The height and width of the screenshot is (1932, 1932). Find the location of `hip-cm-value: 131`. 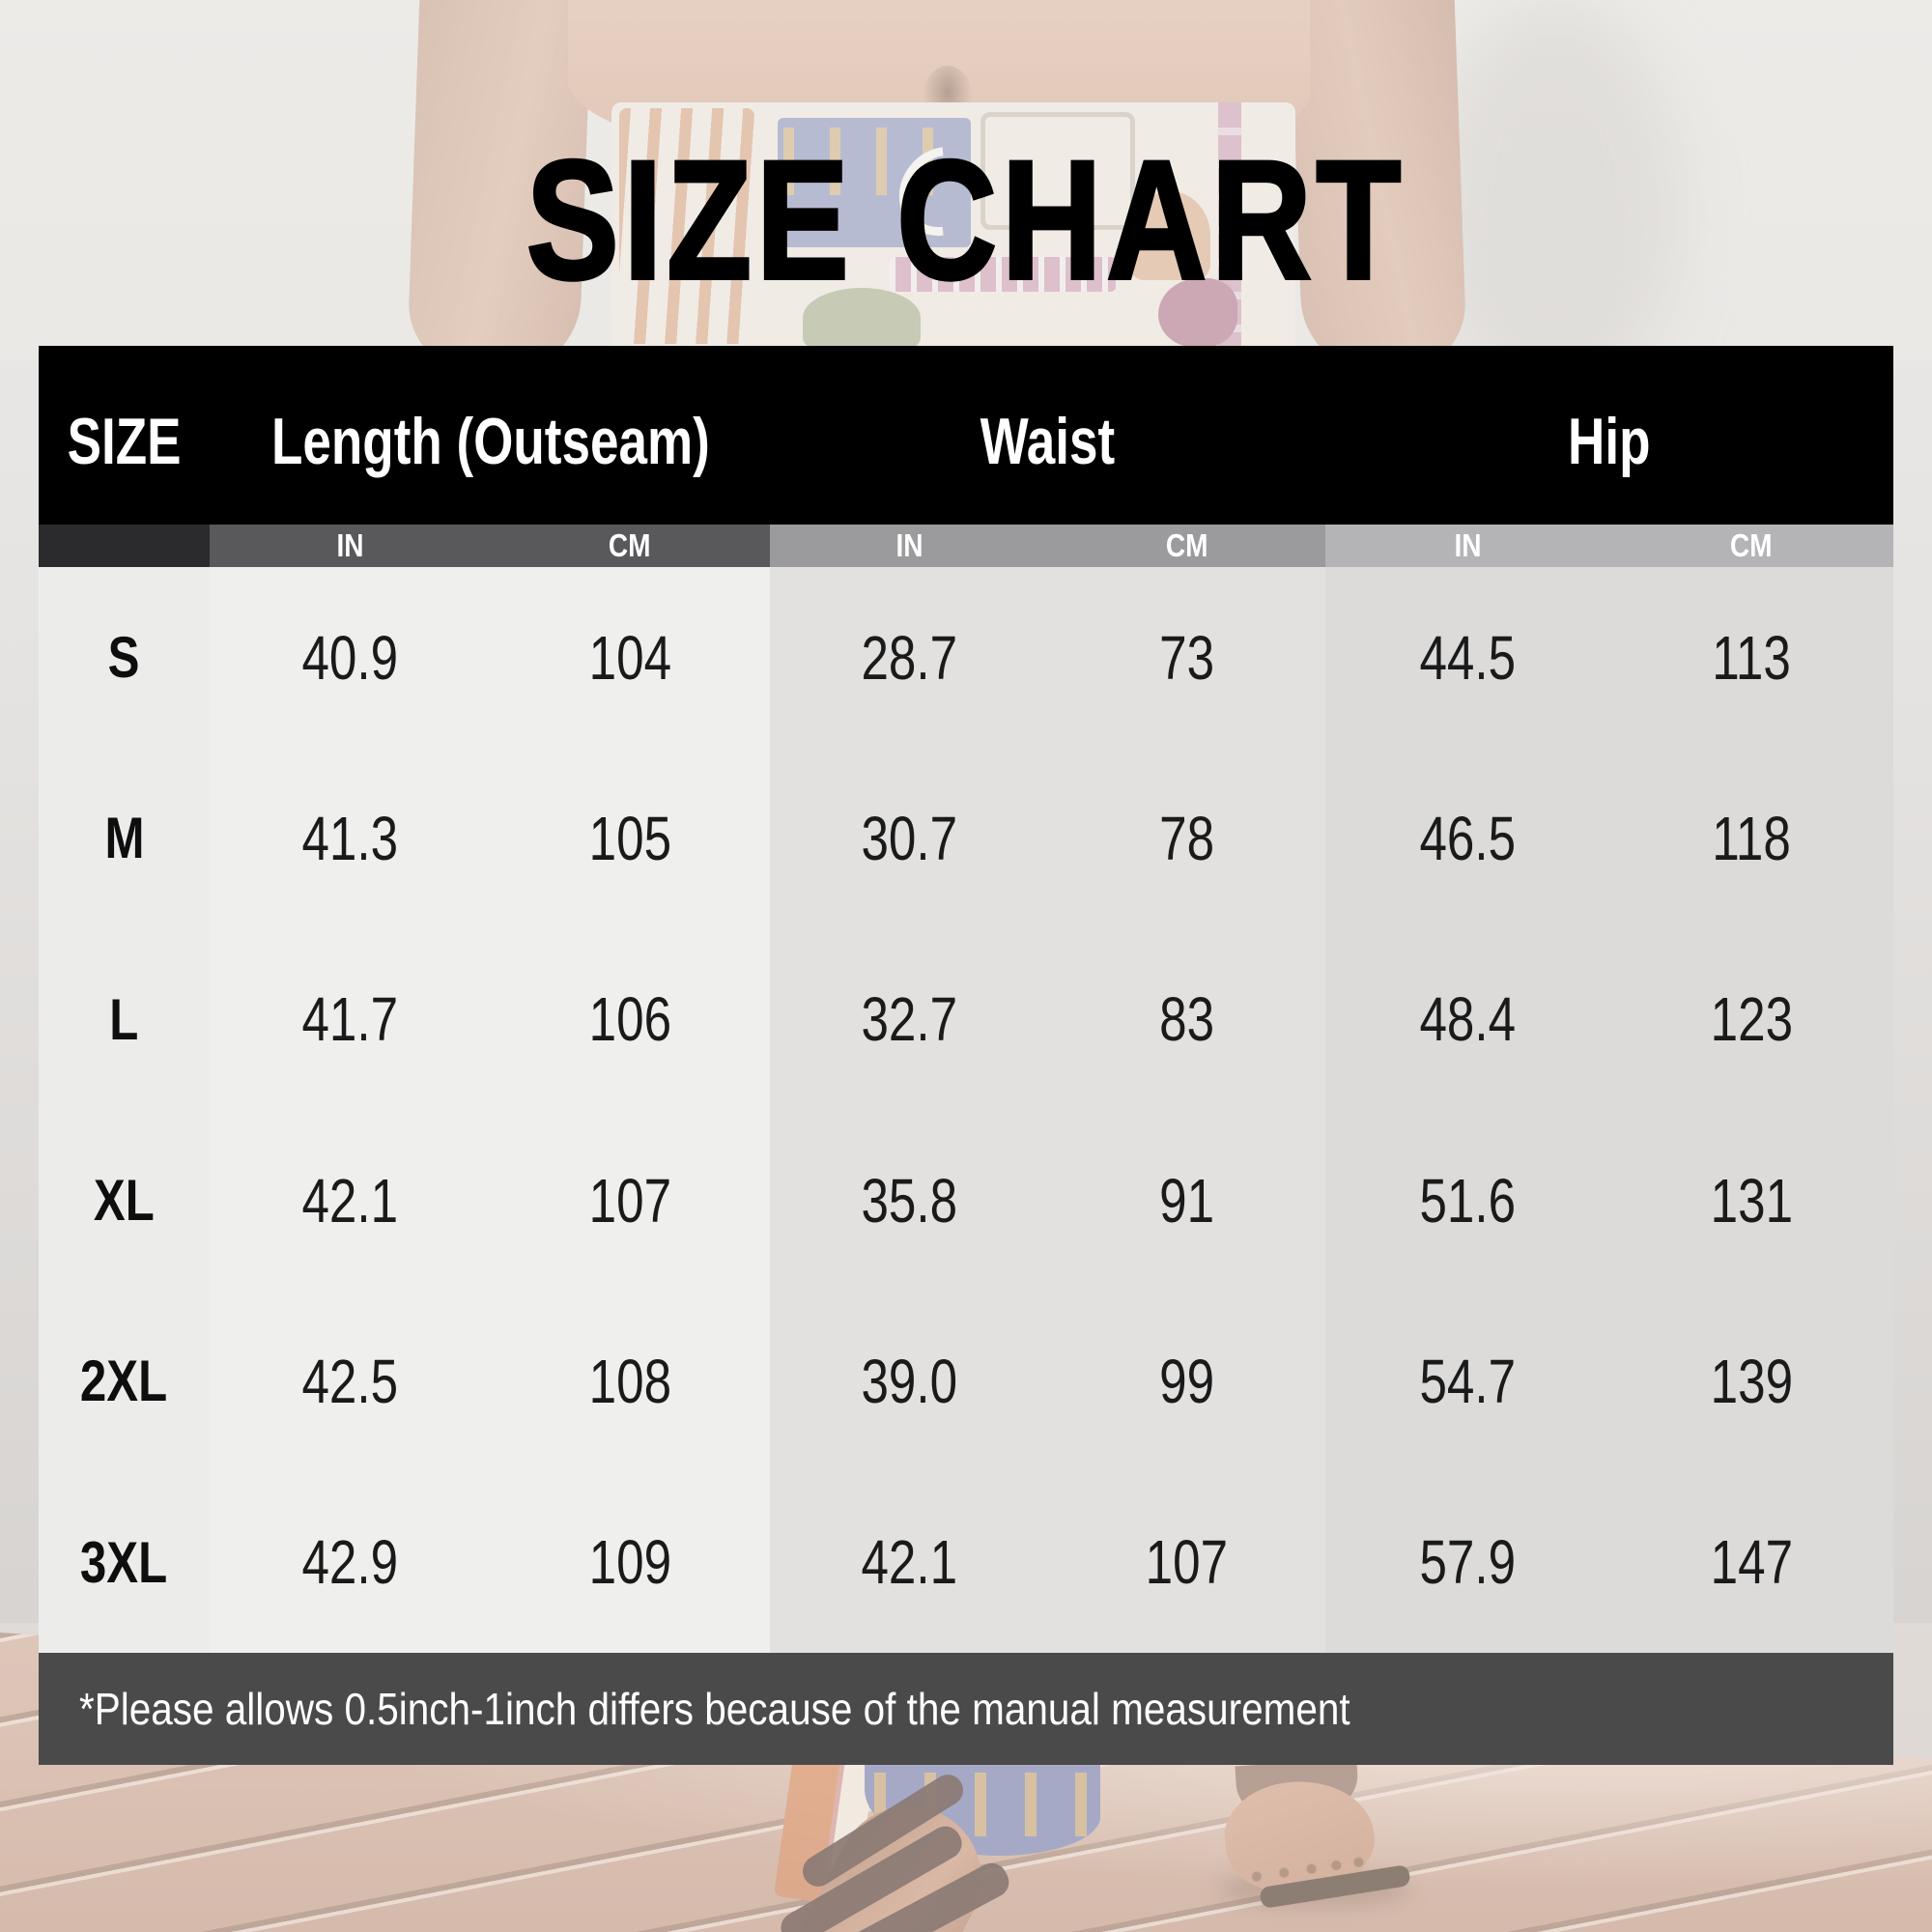

hip-cm-value: 131 is located at coordinates (1751, 1200).